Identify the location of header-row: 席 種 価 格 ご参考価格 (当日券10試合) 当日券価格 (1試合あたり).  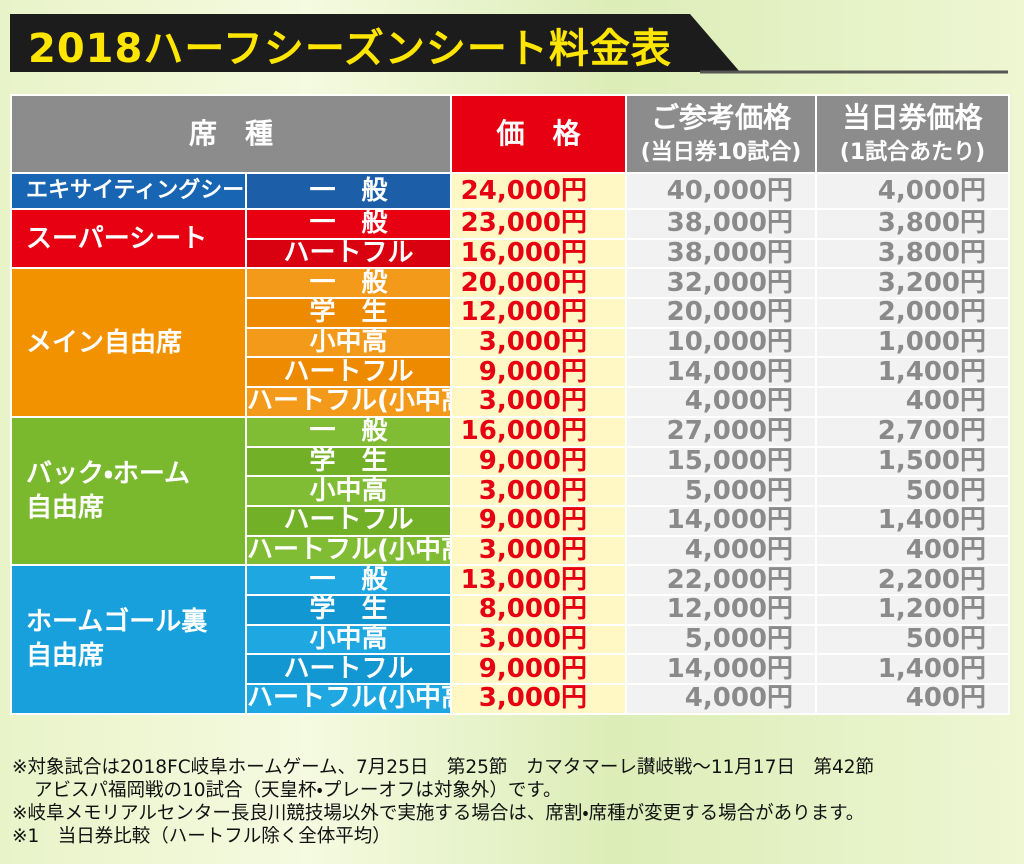
(510, 134).